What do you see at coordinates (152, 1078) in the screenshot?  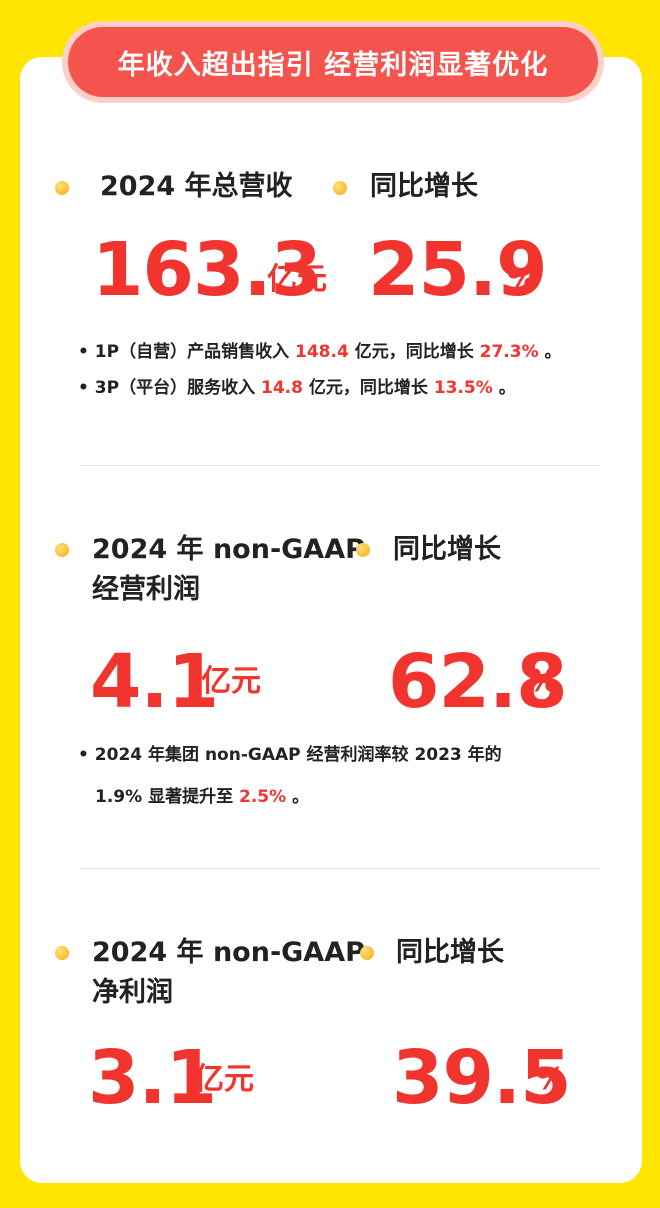 I see `s3-net-profit-value: 3.1` at bounding box center [152, 1078].